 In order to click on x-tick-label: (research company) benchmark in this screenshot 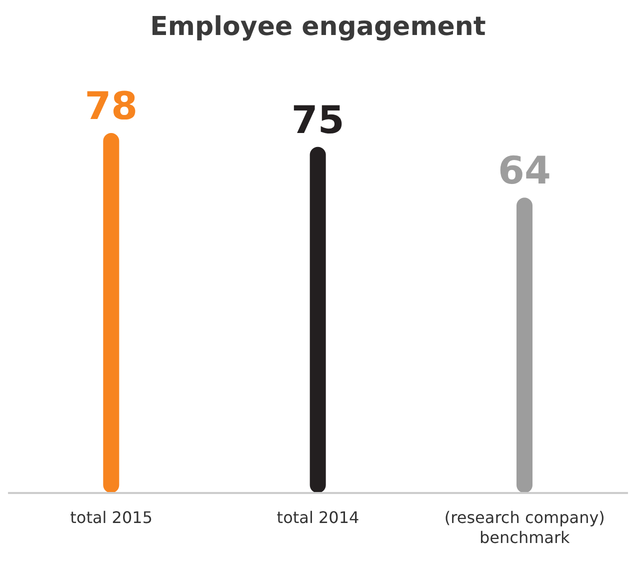, I will do `click(524, 527)`.